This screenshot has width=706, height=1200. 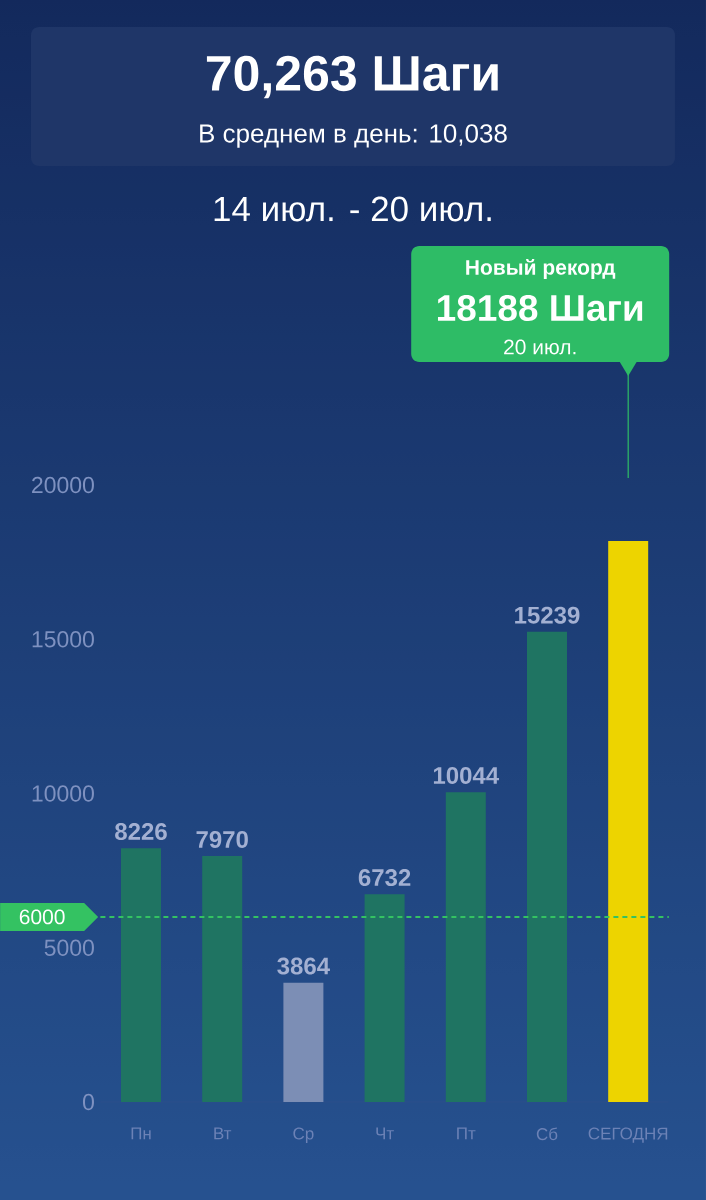 I want to click on x-tick-label: Чт, so click(x=385, y=1133).